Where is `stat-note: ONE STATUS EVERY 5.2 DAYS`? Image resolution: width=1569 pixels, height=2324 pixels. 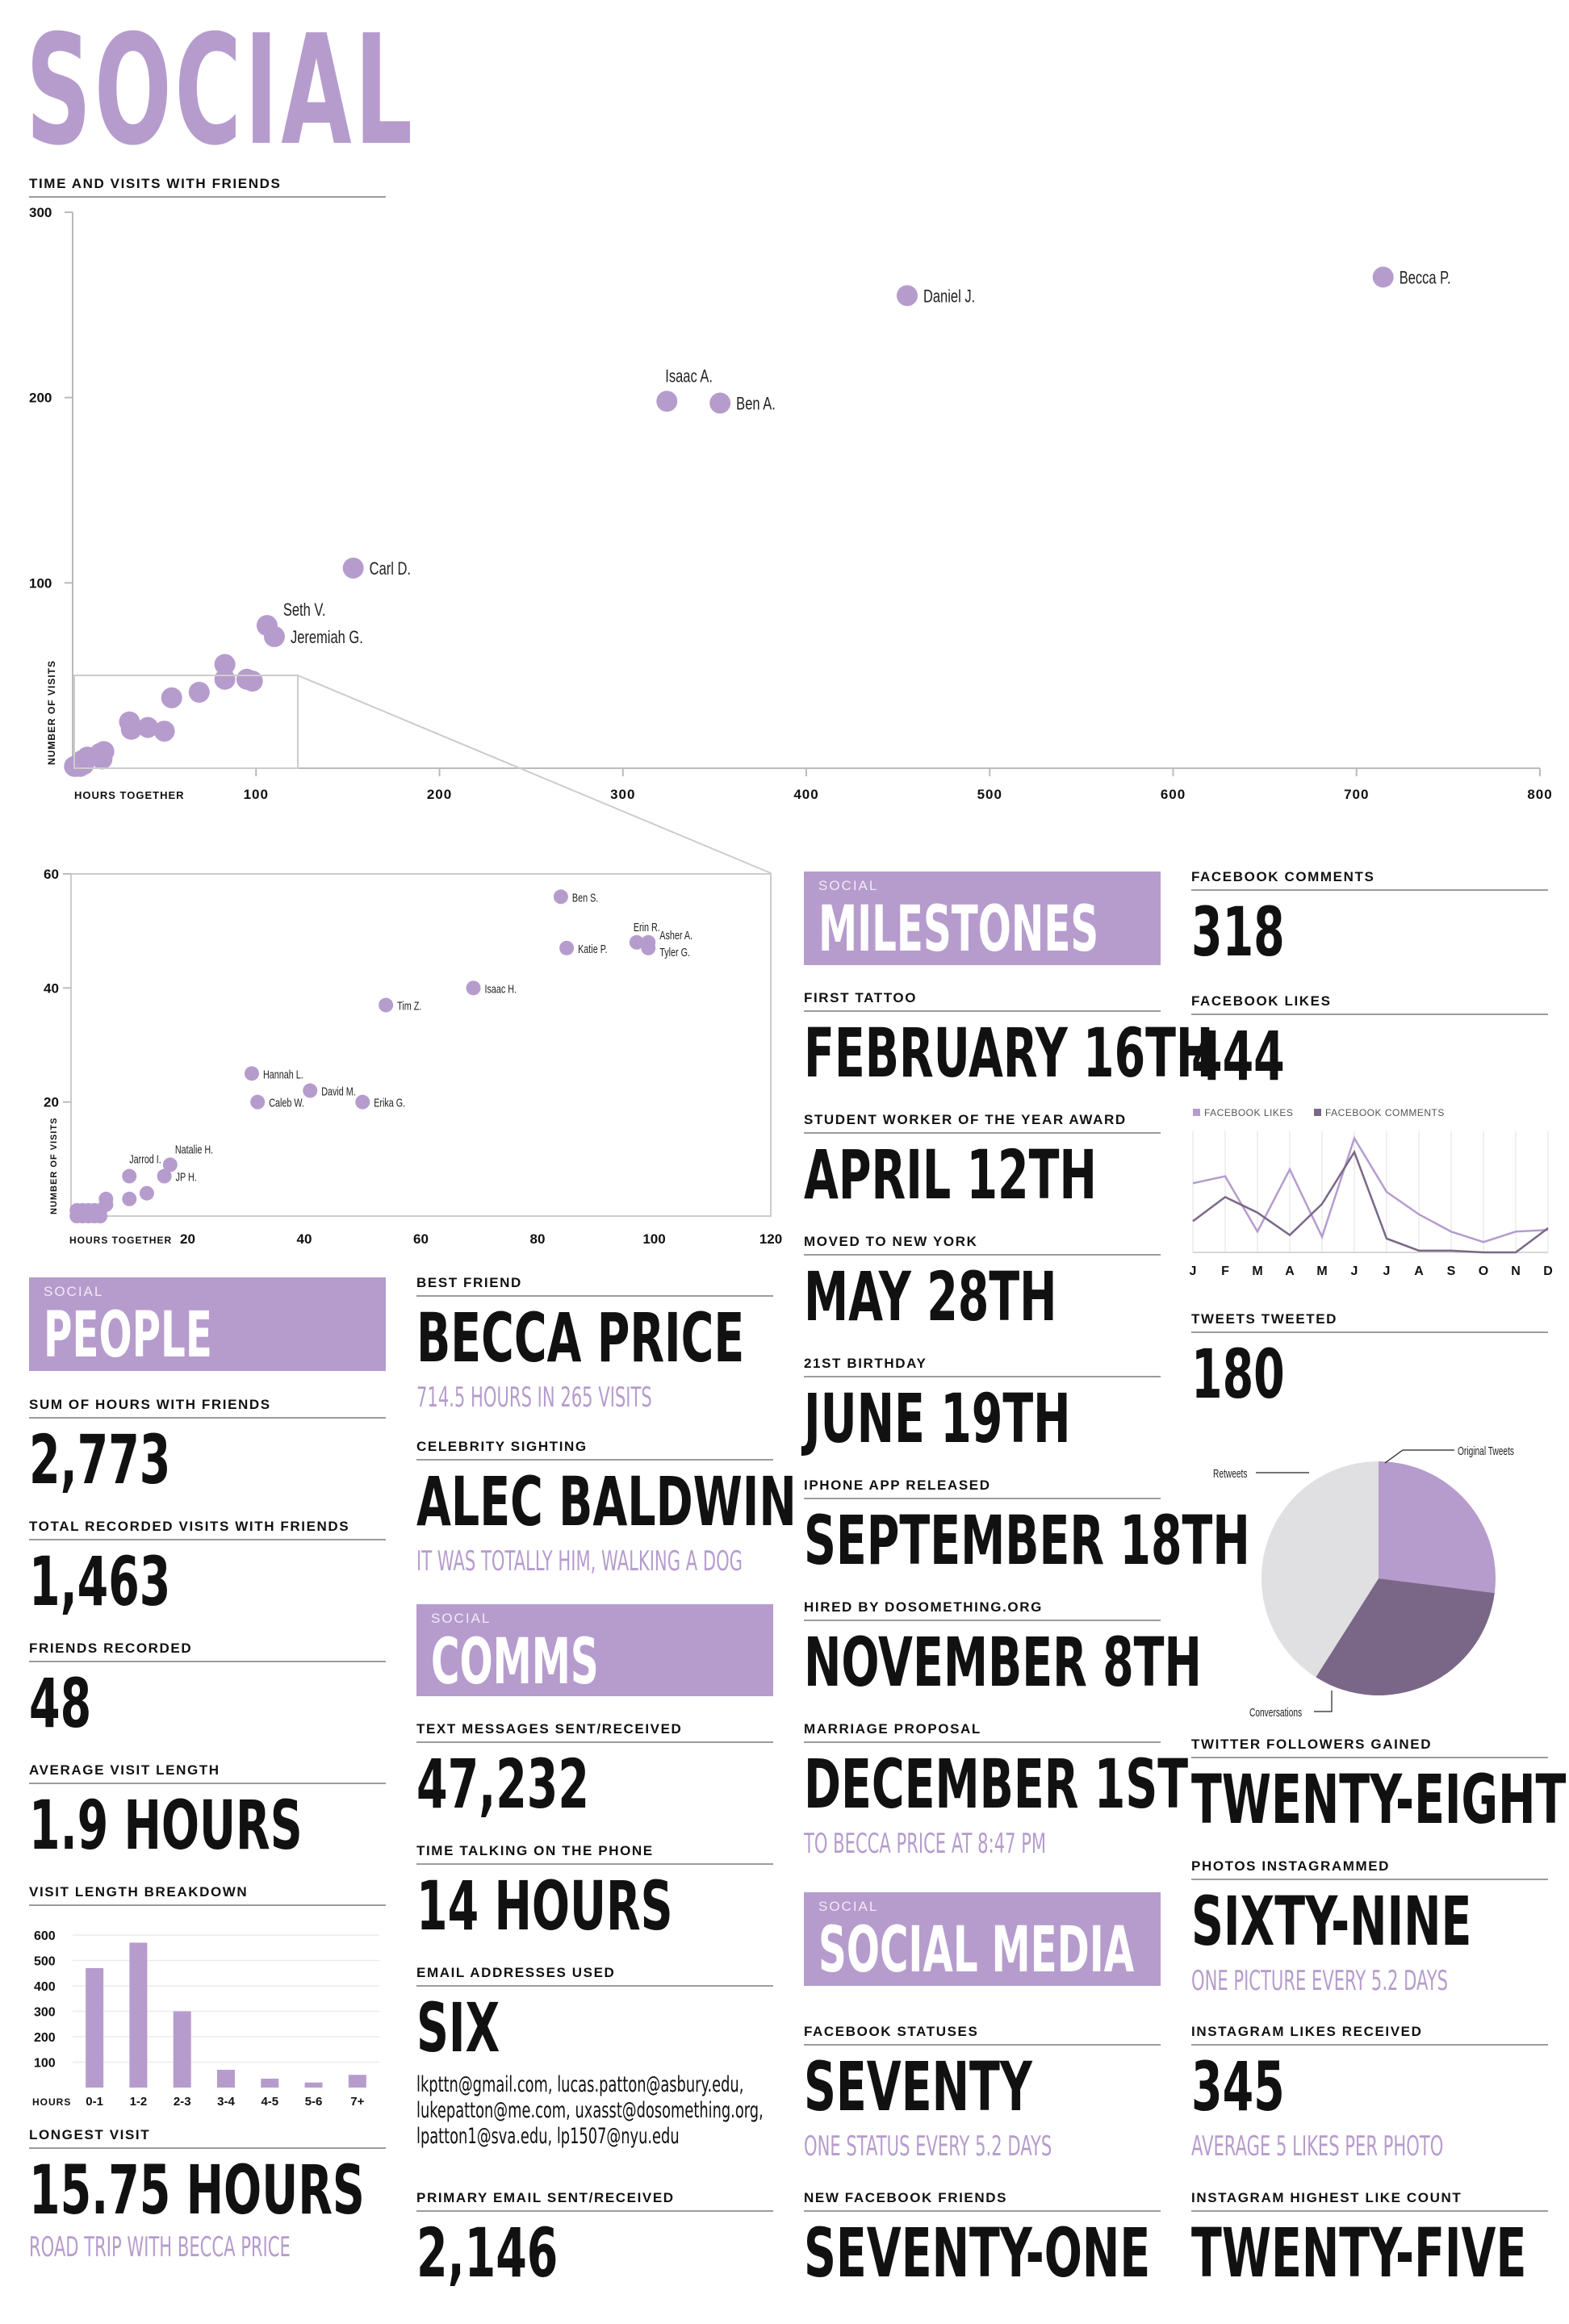 stat-note: ONE STATUS EVERY 5.2 DAYS is located at coordinates (928, 2146).